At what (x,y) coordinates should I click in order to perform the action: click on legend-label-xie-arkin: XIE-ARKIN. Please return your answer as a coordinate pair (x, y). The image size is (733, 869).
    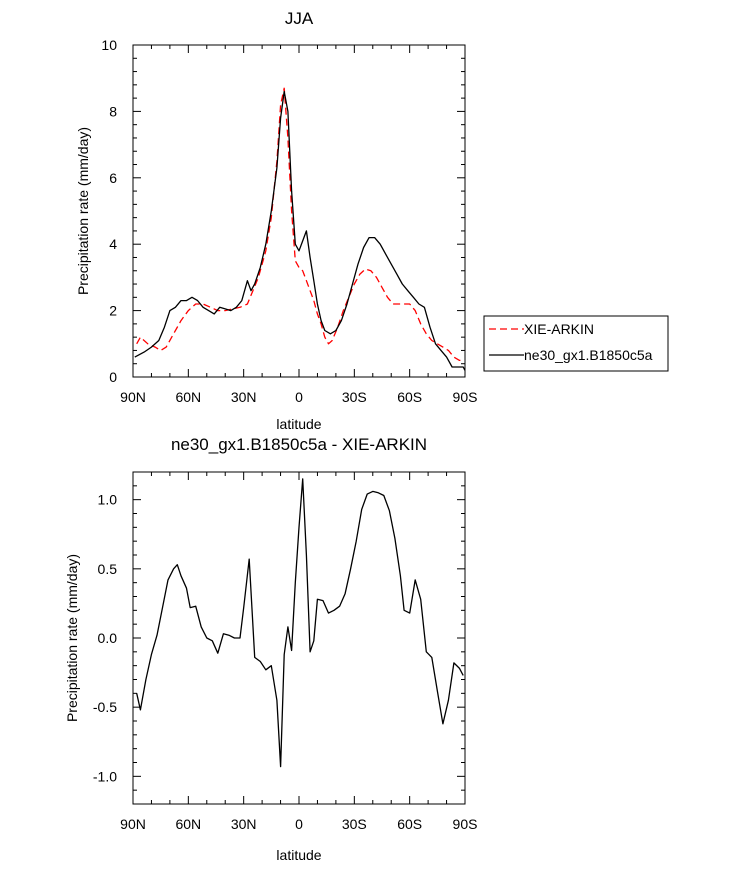
    Looking at the image, I should click on (559, 329).